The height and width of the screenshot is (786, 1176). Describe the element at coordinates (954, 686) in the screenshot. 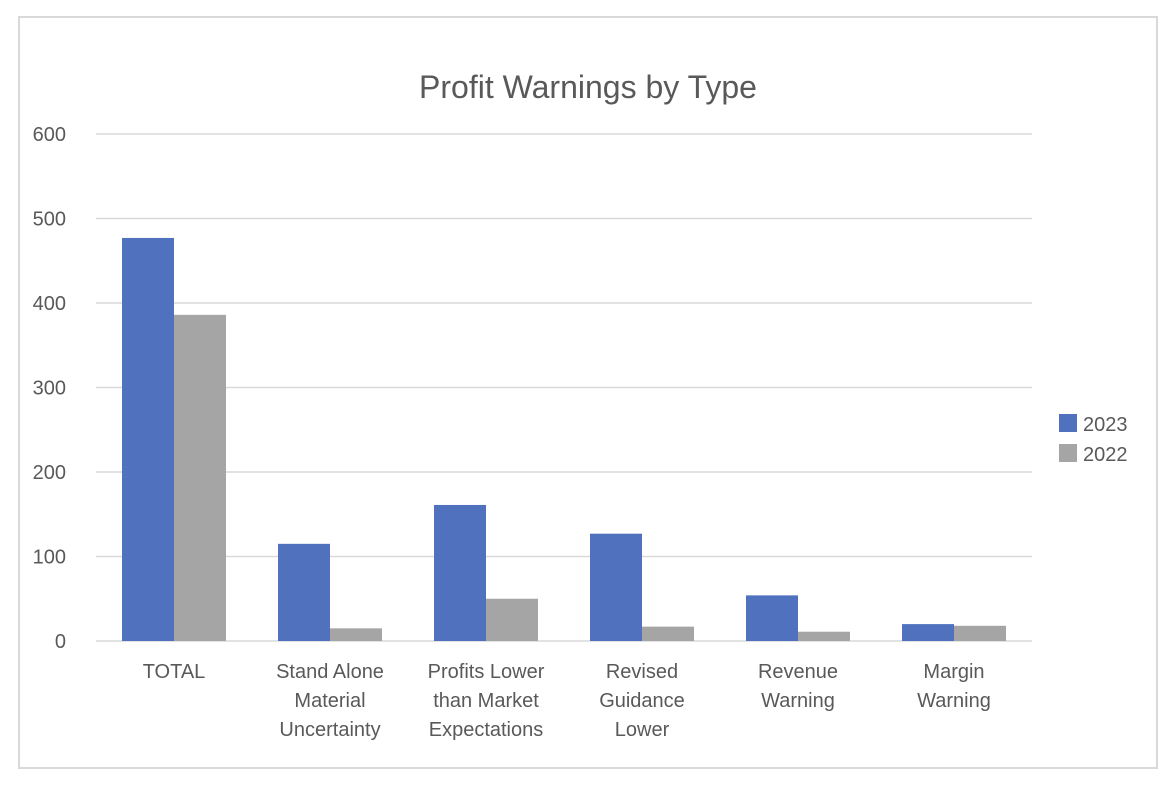

I see `category-label: Margin Warning` at that location.